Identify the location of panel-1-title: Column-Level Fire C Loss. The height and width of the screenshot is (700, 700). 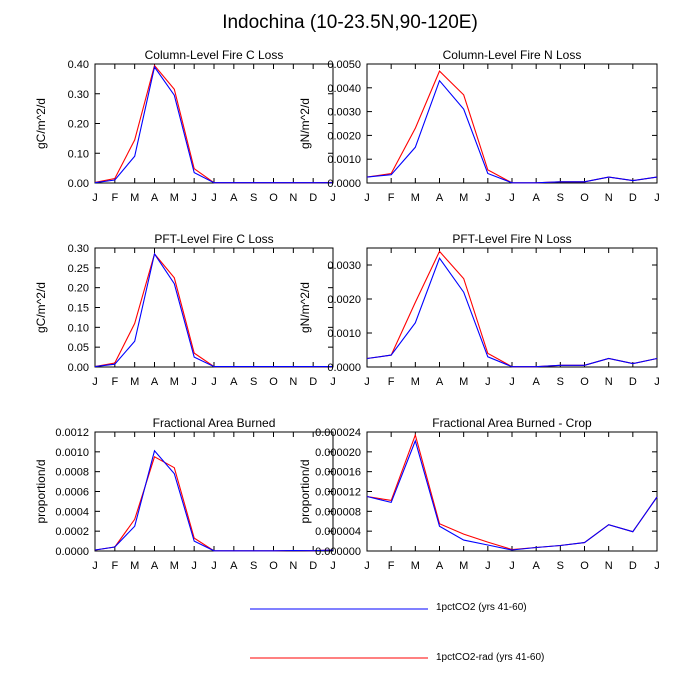
(214, 55).